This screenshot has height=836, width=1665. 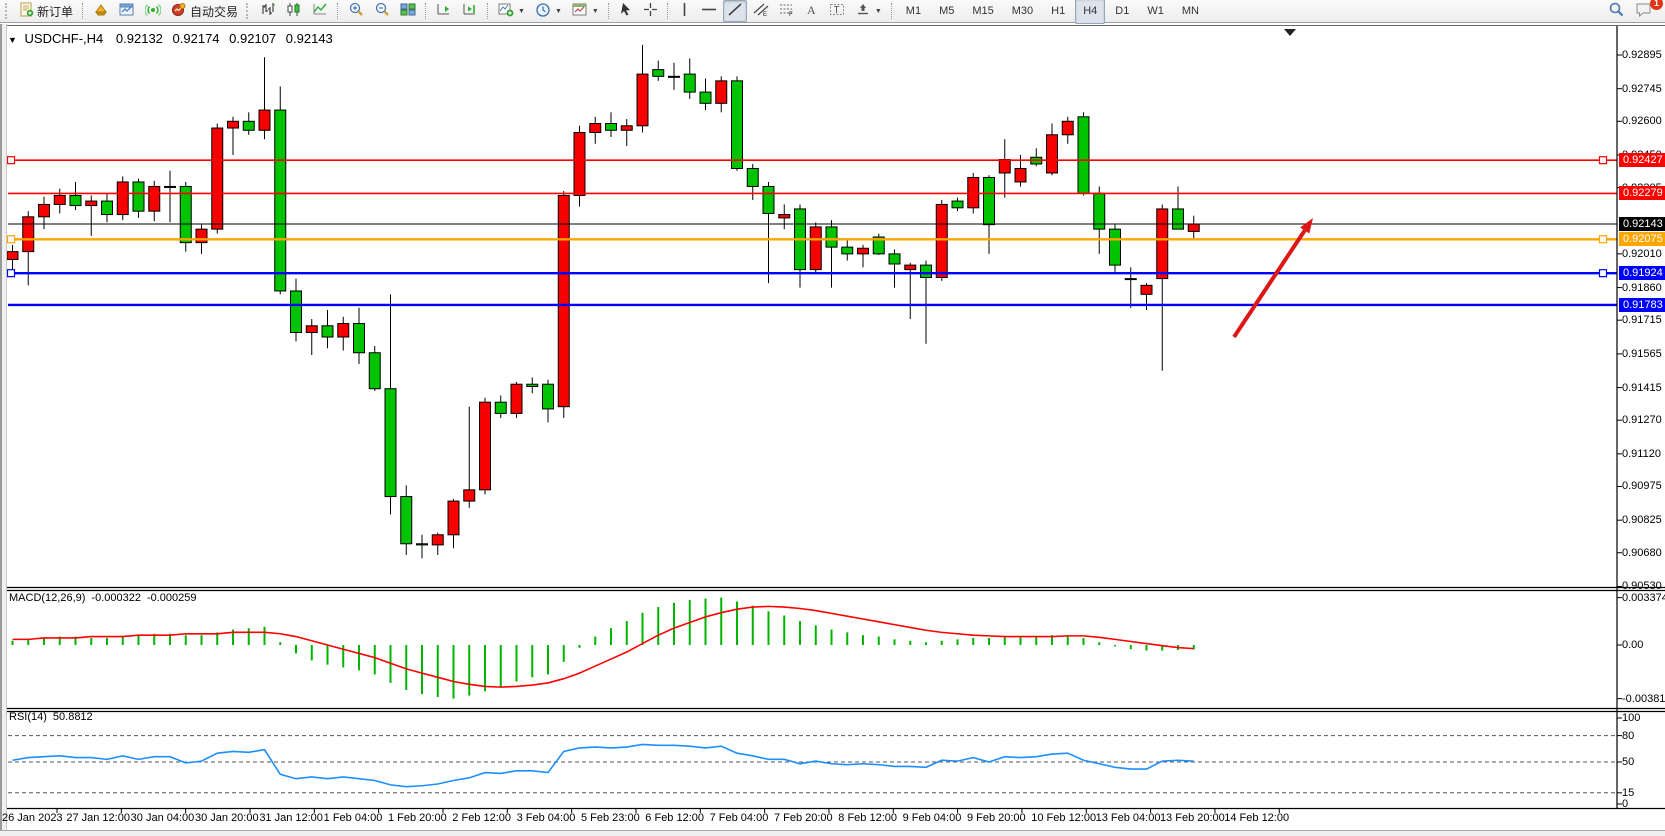 I want to click on time-label: 26 Jan 2023, so click(x=32, y=818).